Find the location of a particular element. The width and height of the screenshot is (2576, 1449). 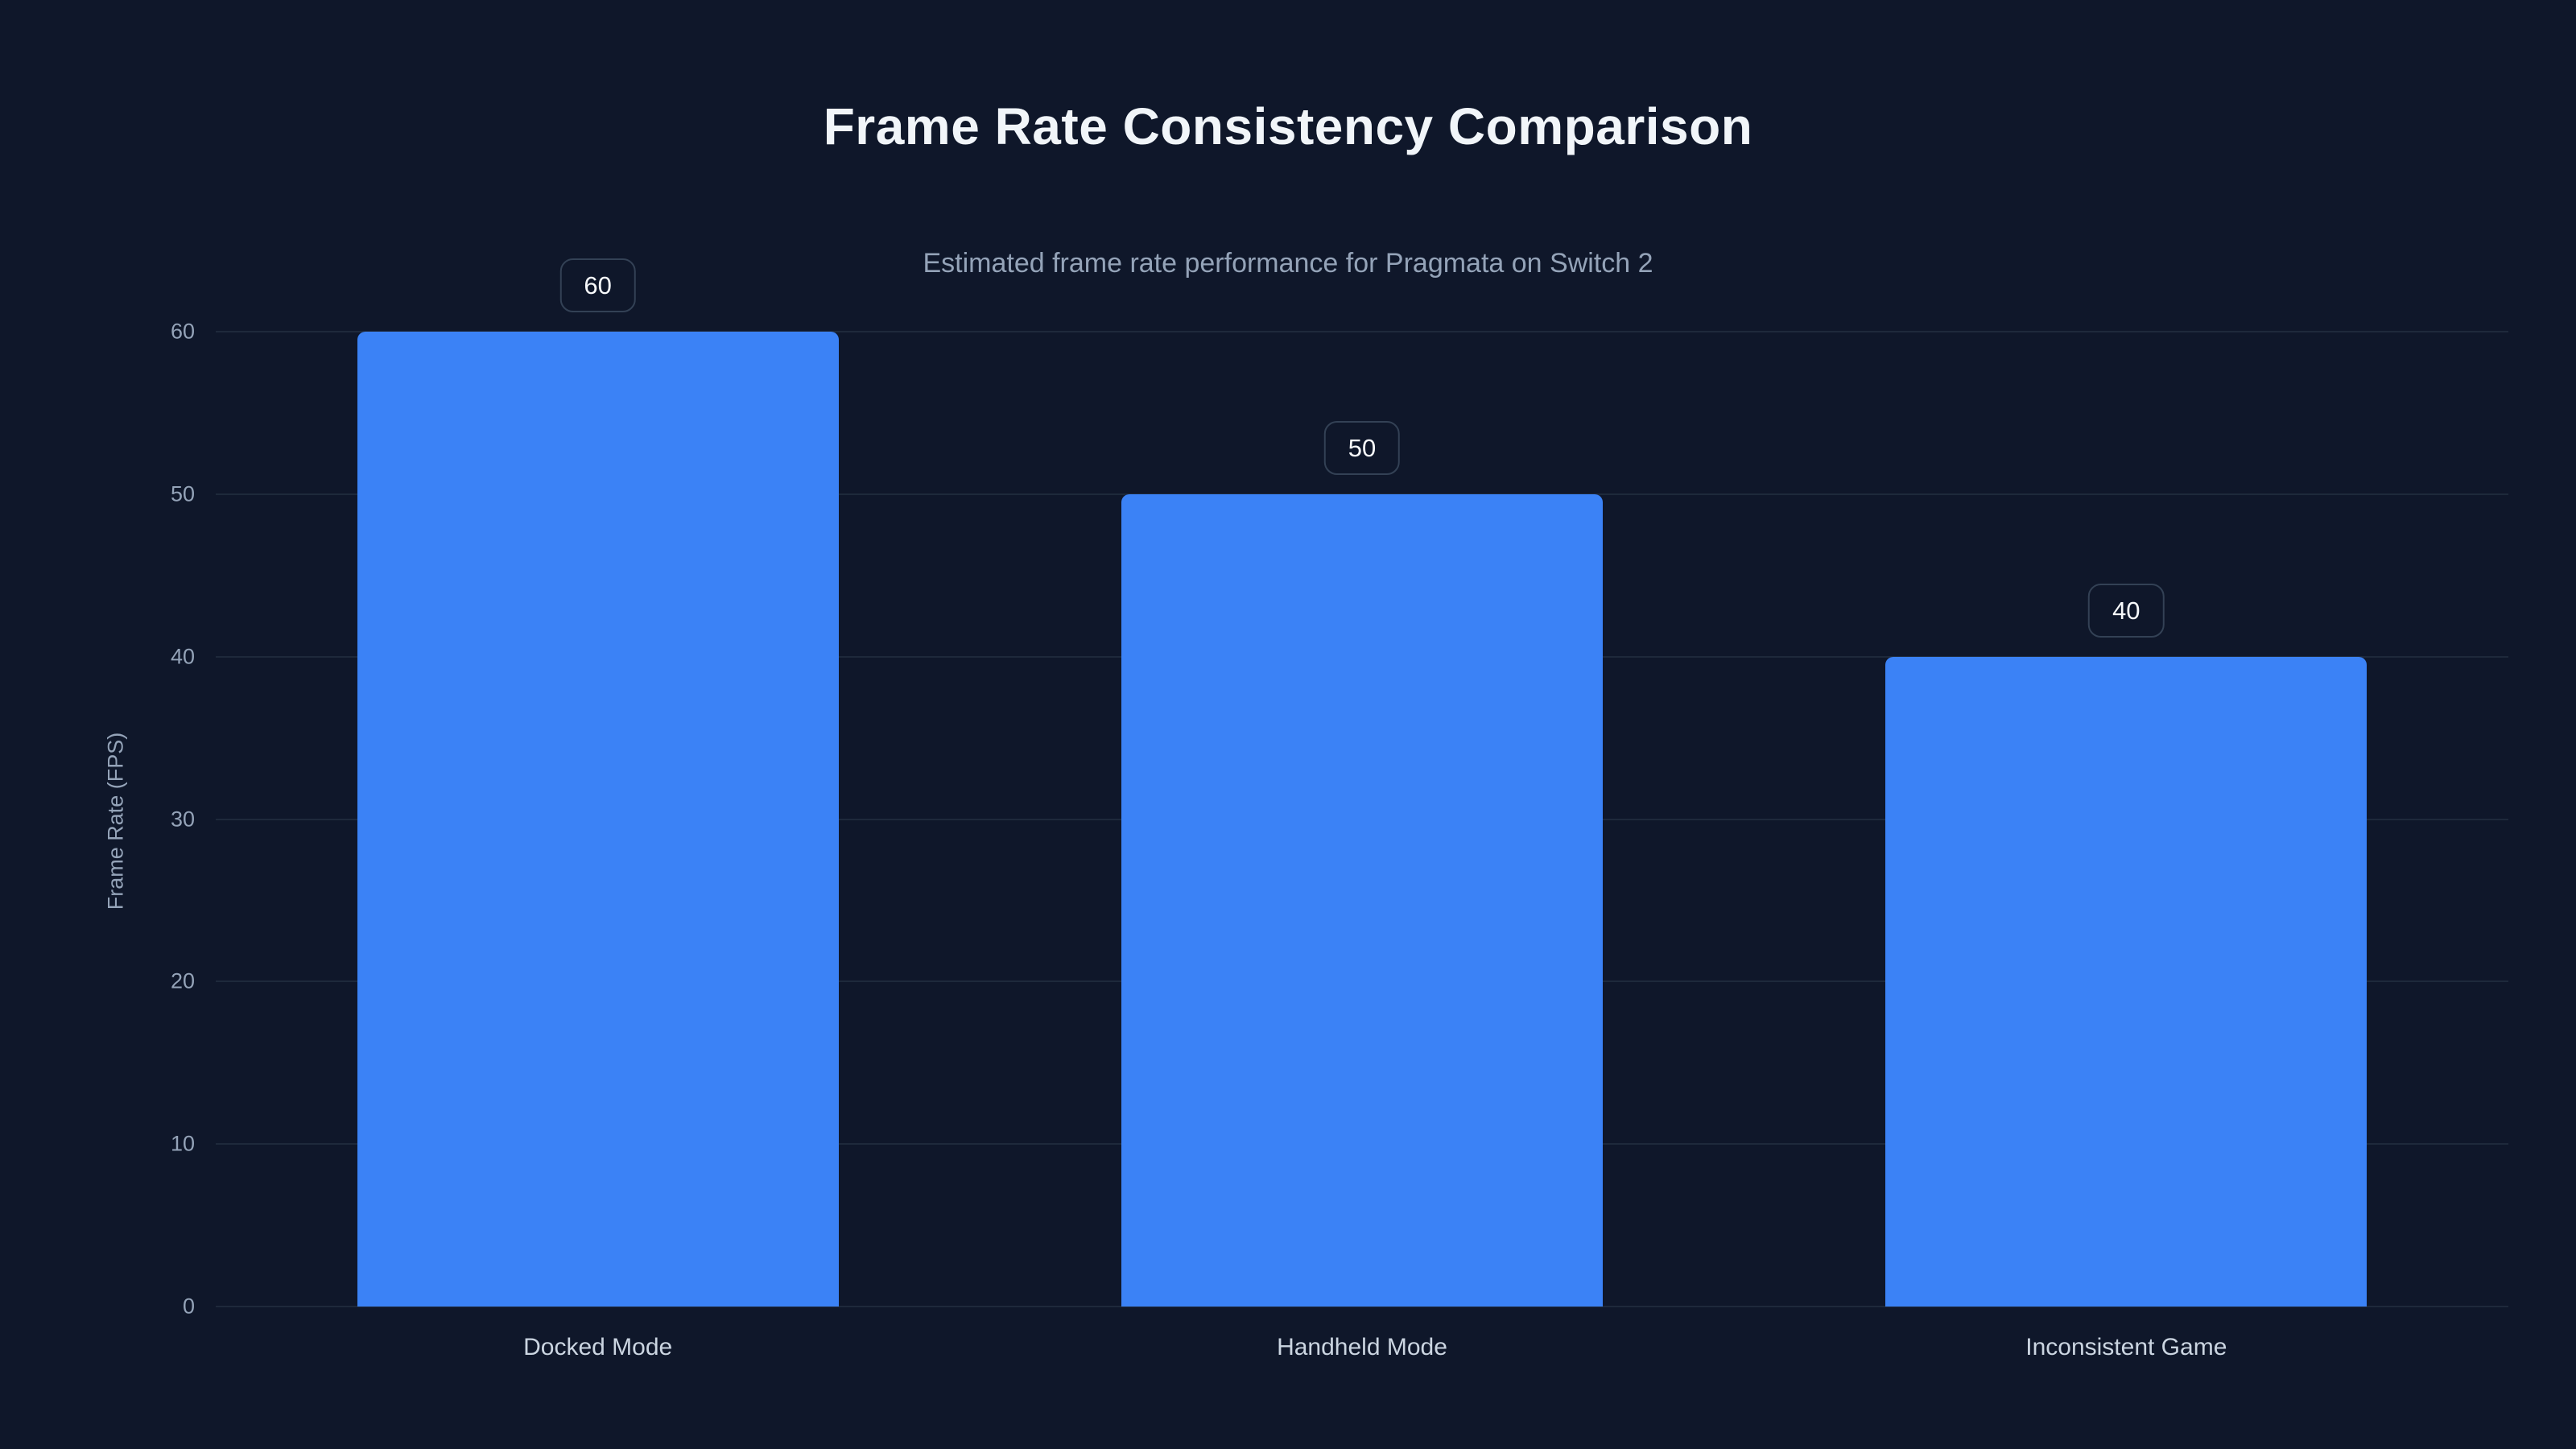

y-axis-tick-label: 10 is located at coordinates (182, 1143).